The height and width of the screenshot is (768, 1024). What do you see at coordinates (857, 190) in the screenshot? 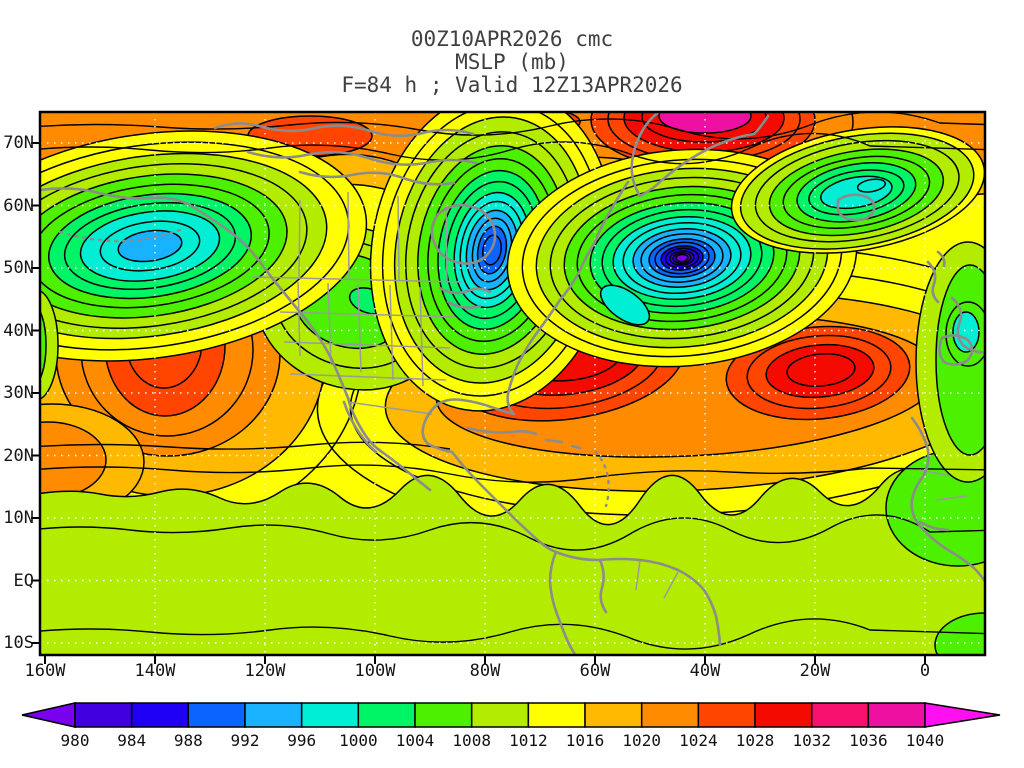
I see `iceland-low` at bounding box center [857, 190].